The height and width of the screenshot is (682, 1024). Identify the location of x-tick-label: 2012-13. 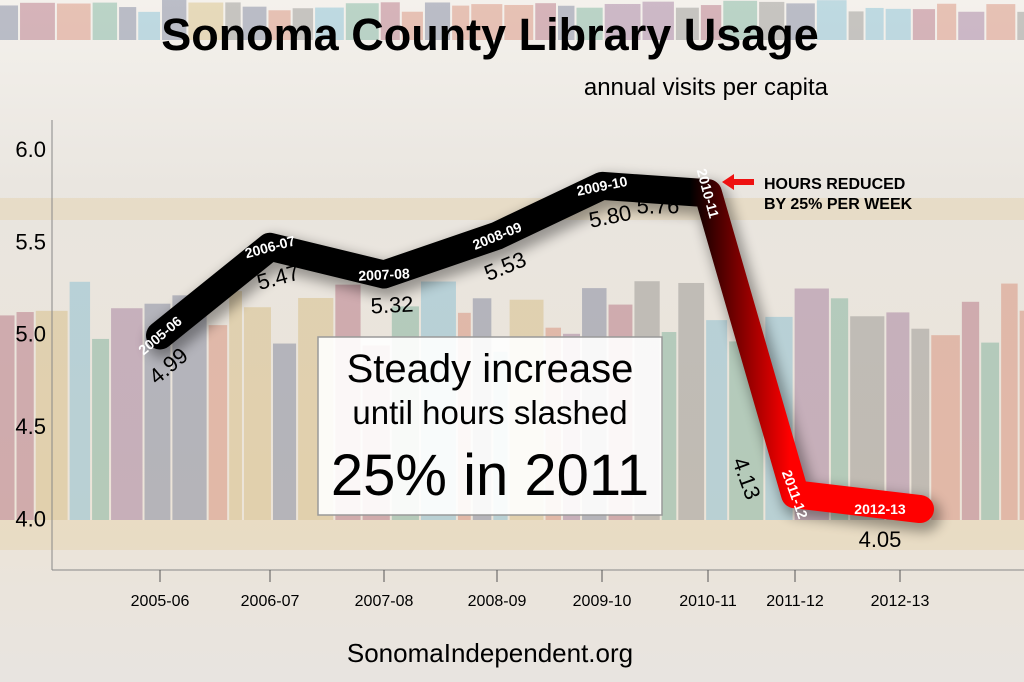
(900, 601).